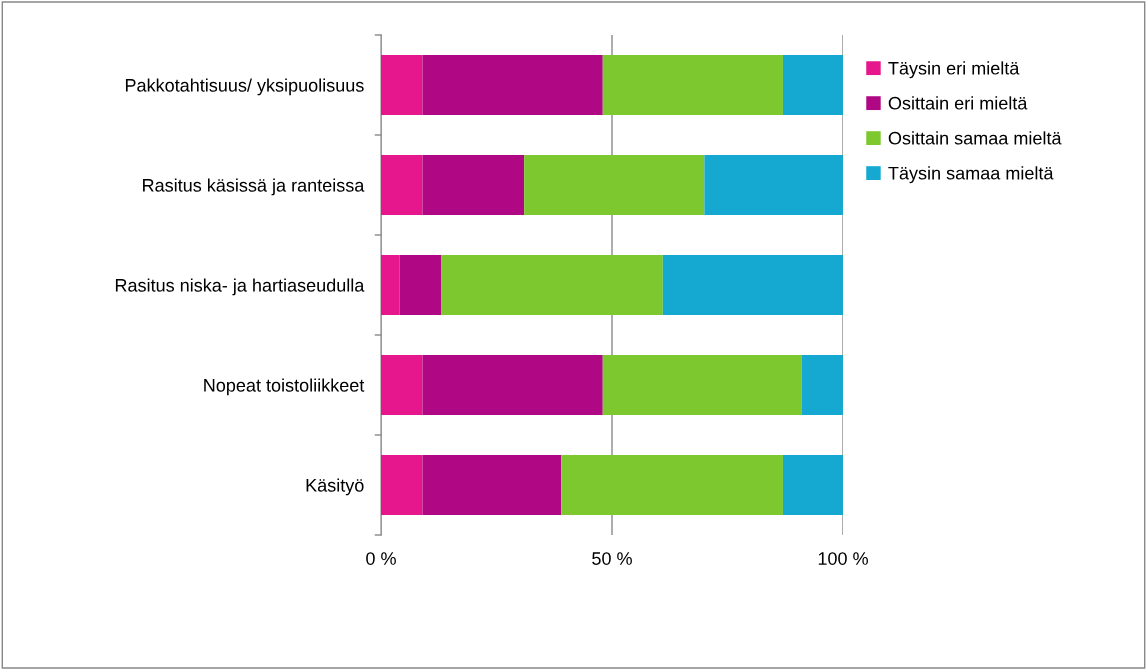  What do you see at coordinates (244, 87) in the screenshot?
I see `y-tick-label: Pakkotahtisuus/ yksipuolisuus` at bounding box center [244, 87].